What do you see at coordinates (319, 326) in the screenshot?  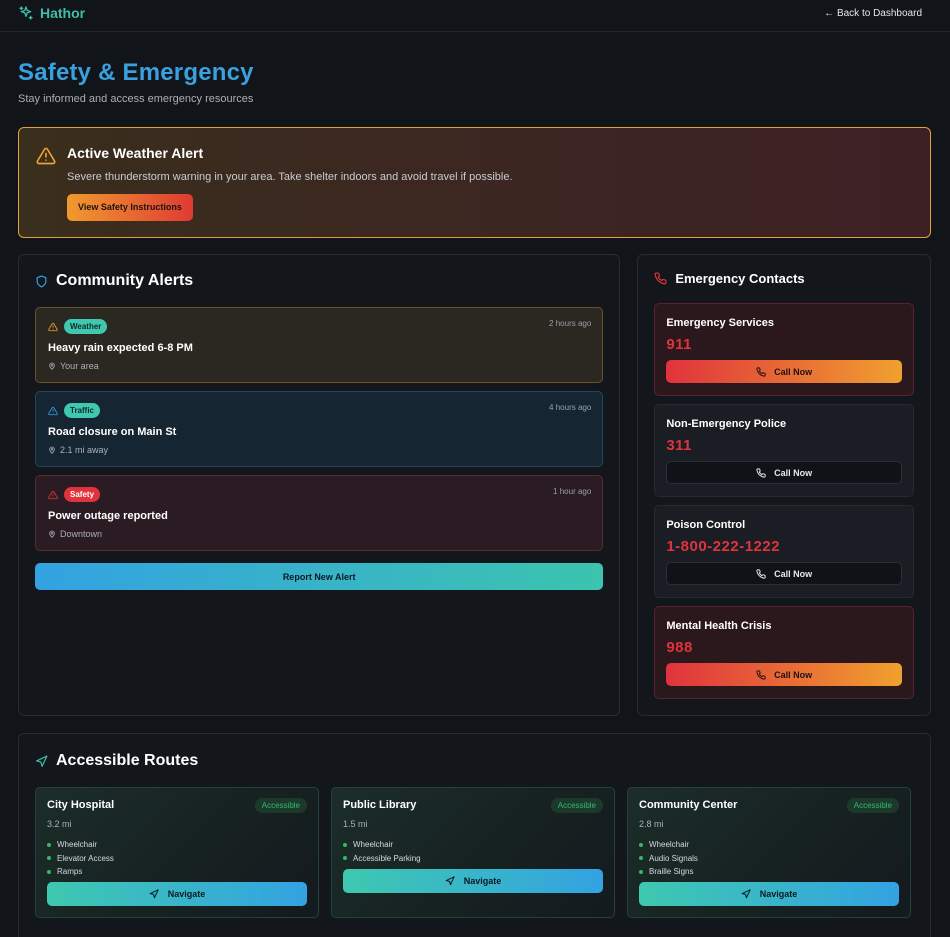 I see `alert-header: Weather` at bounding box center [319, 326].